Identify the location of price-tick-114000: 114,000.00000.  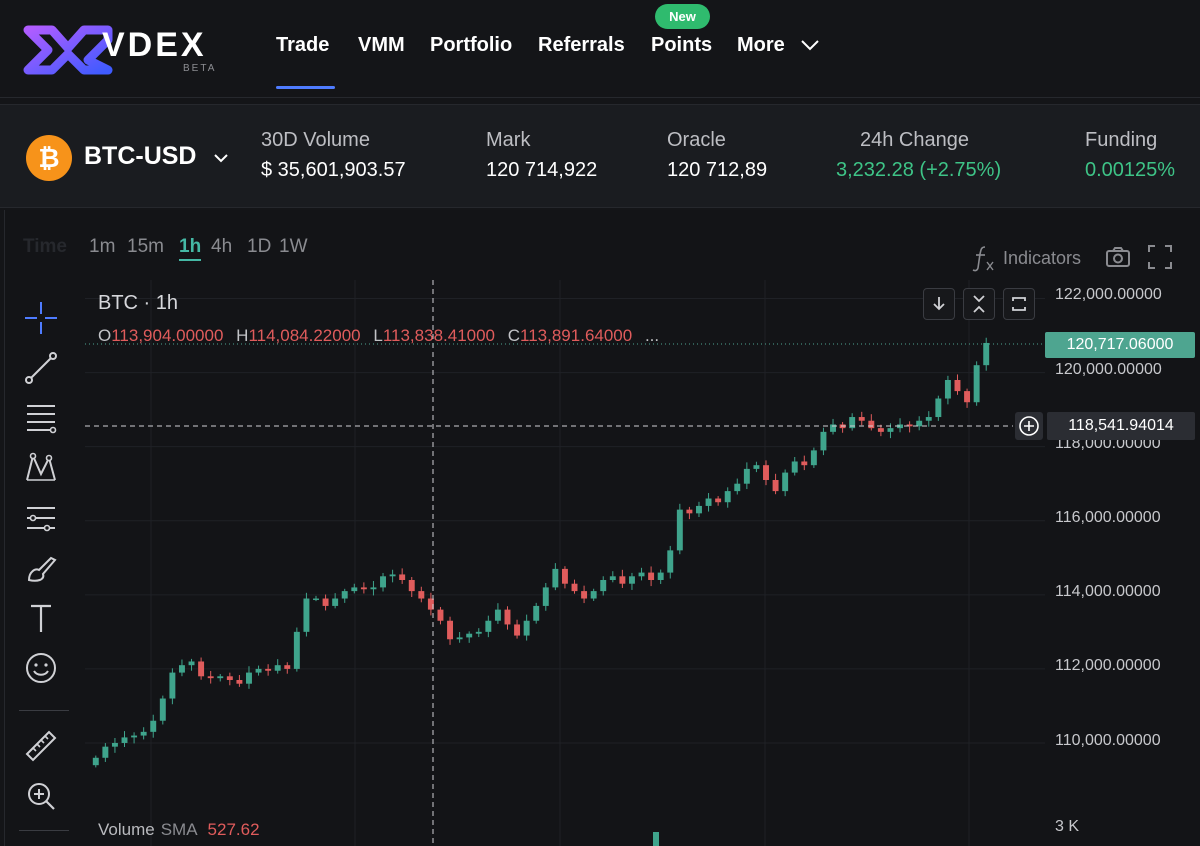
(1108, 591).